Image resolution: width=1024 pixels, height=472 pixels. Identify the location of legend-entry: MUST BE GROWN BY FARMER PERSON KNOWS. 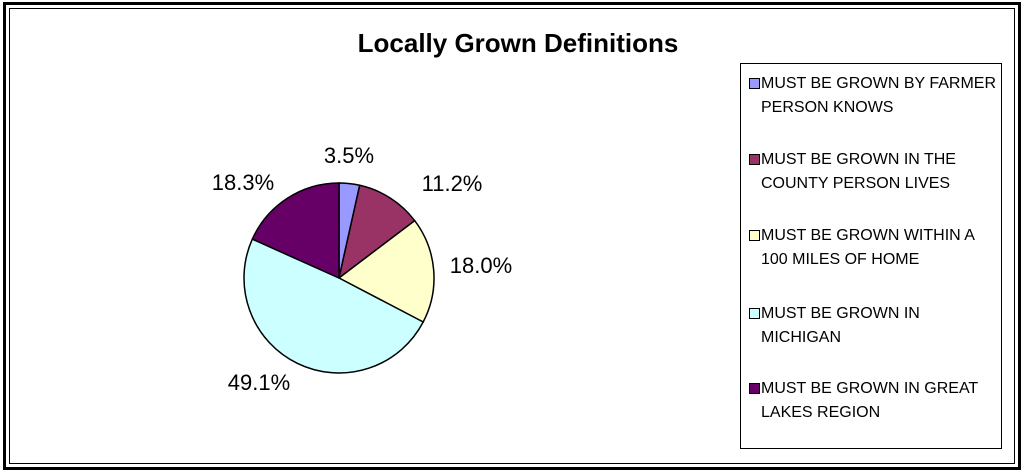
(873, 96).